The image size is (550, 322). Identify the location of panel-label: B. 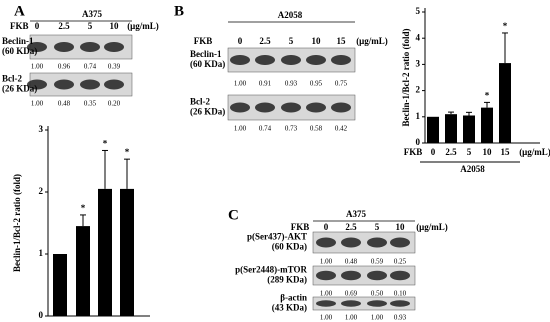
(179, 11).